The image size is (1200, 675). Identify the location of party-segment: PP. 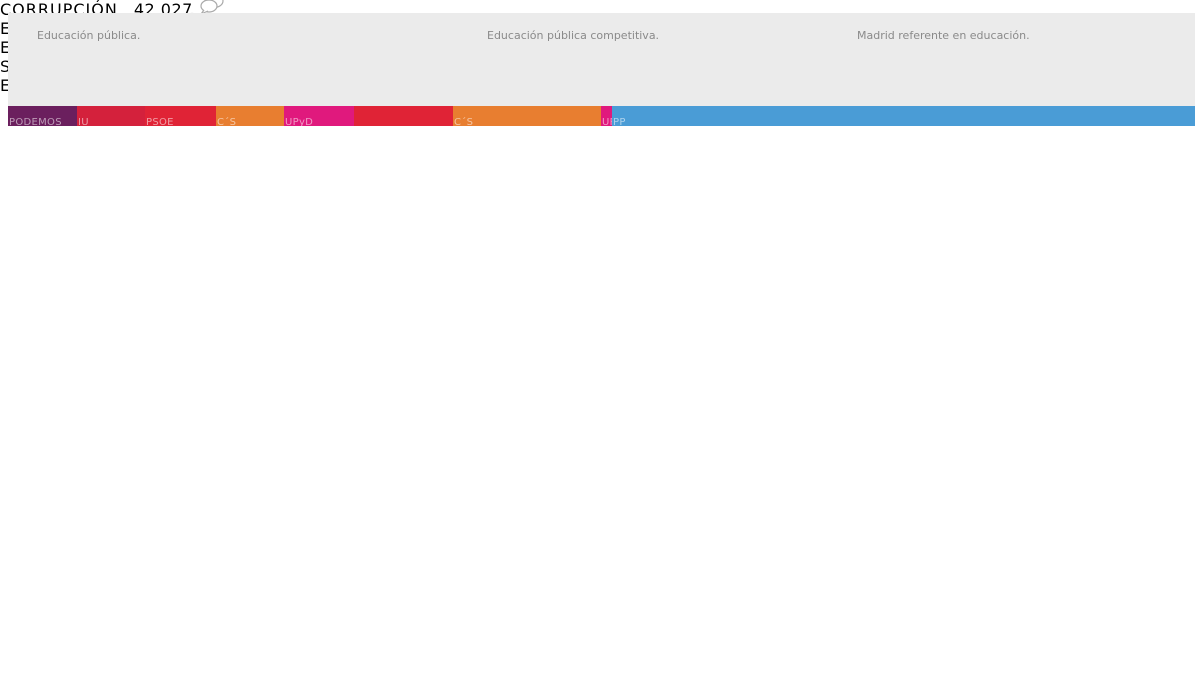
(761, 117).